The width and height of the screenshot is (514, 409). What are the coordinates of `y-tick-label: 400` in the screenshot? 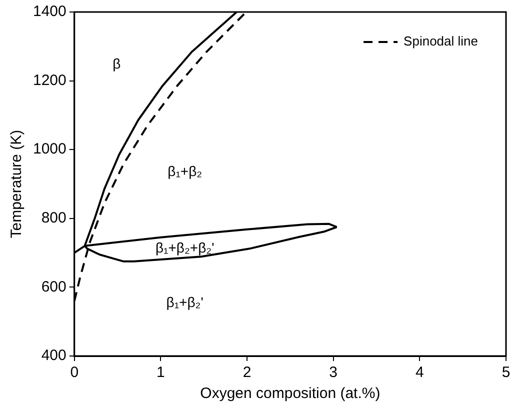 It's located at (53, 355).